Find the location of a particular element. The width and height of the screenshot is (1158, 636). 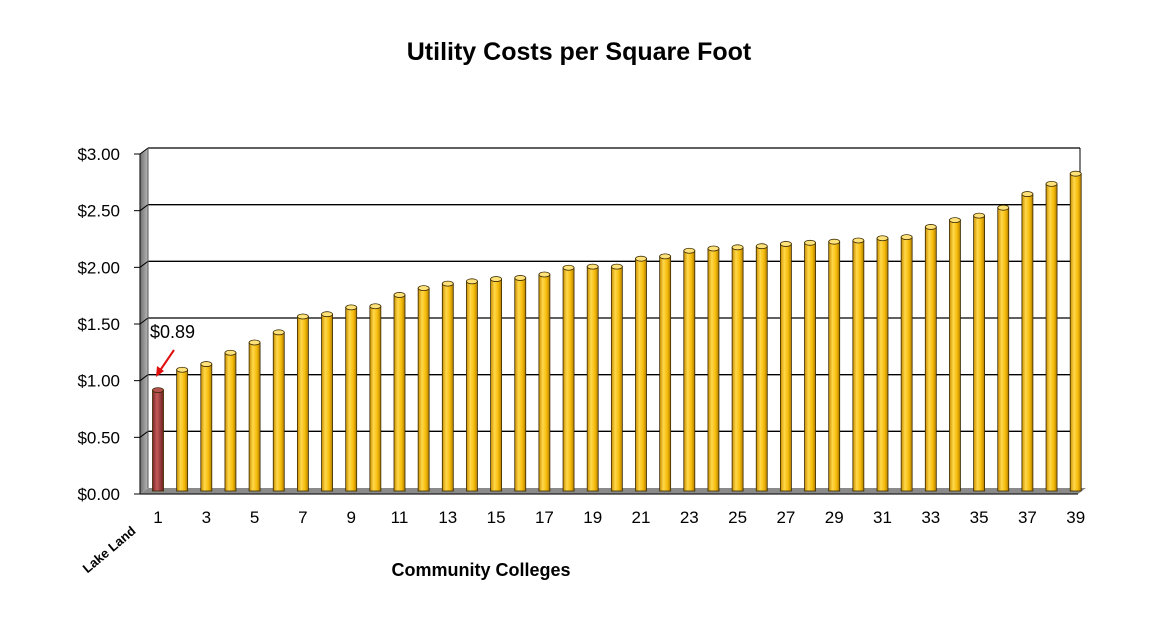

y-tick-label: $0.00 is located at coordinates (98, 494).